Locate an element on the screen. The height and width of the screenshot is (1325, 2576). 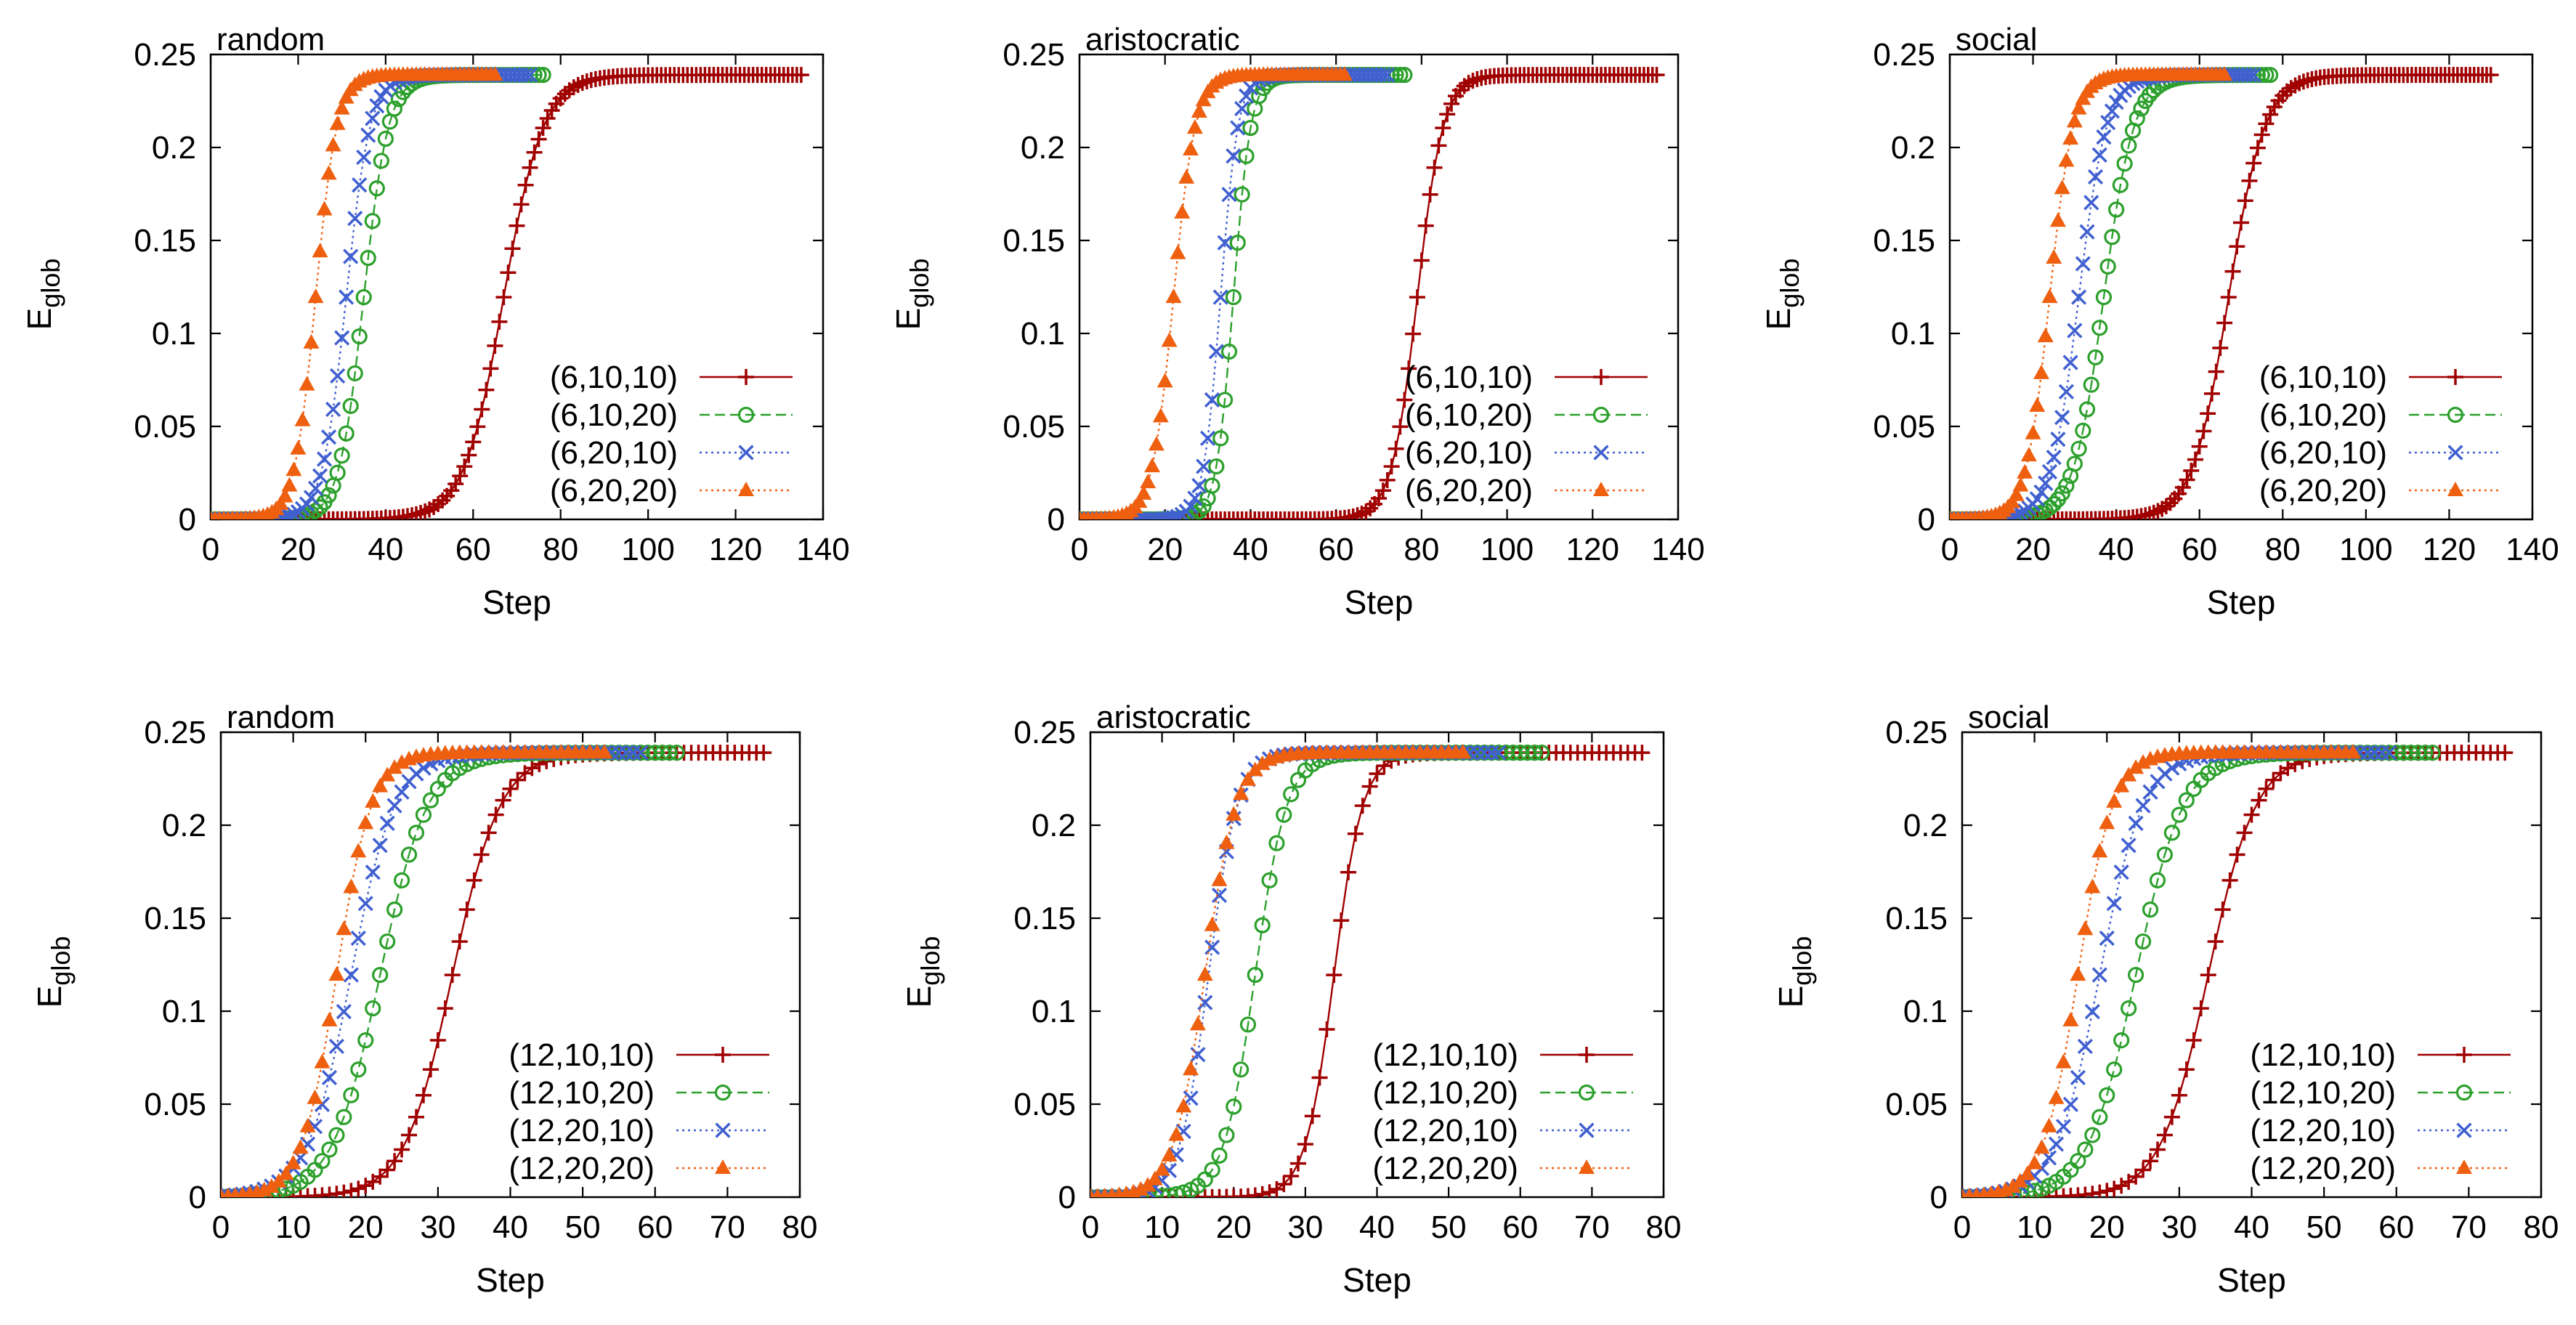
y-tick-label: 0.2 is located at coordinates (1054, 825).